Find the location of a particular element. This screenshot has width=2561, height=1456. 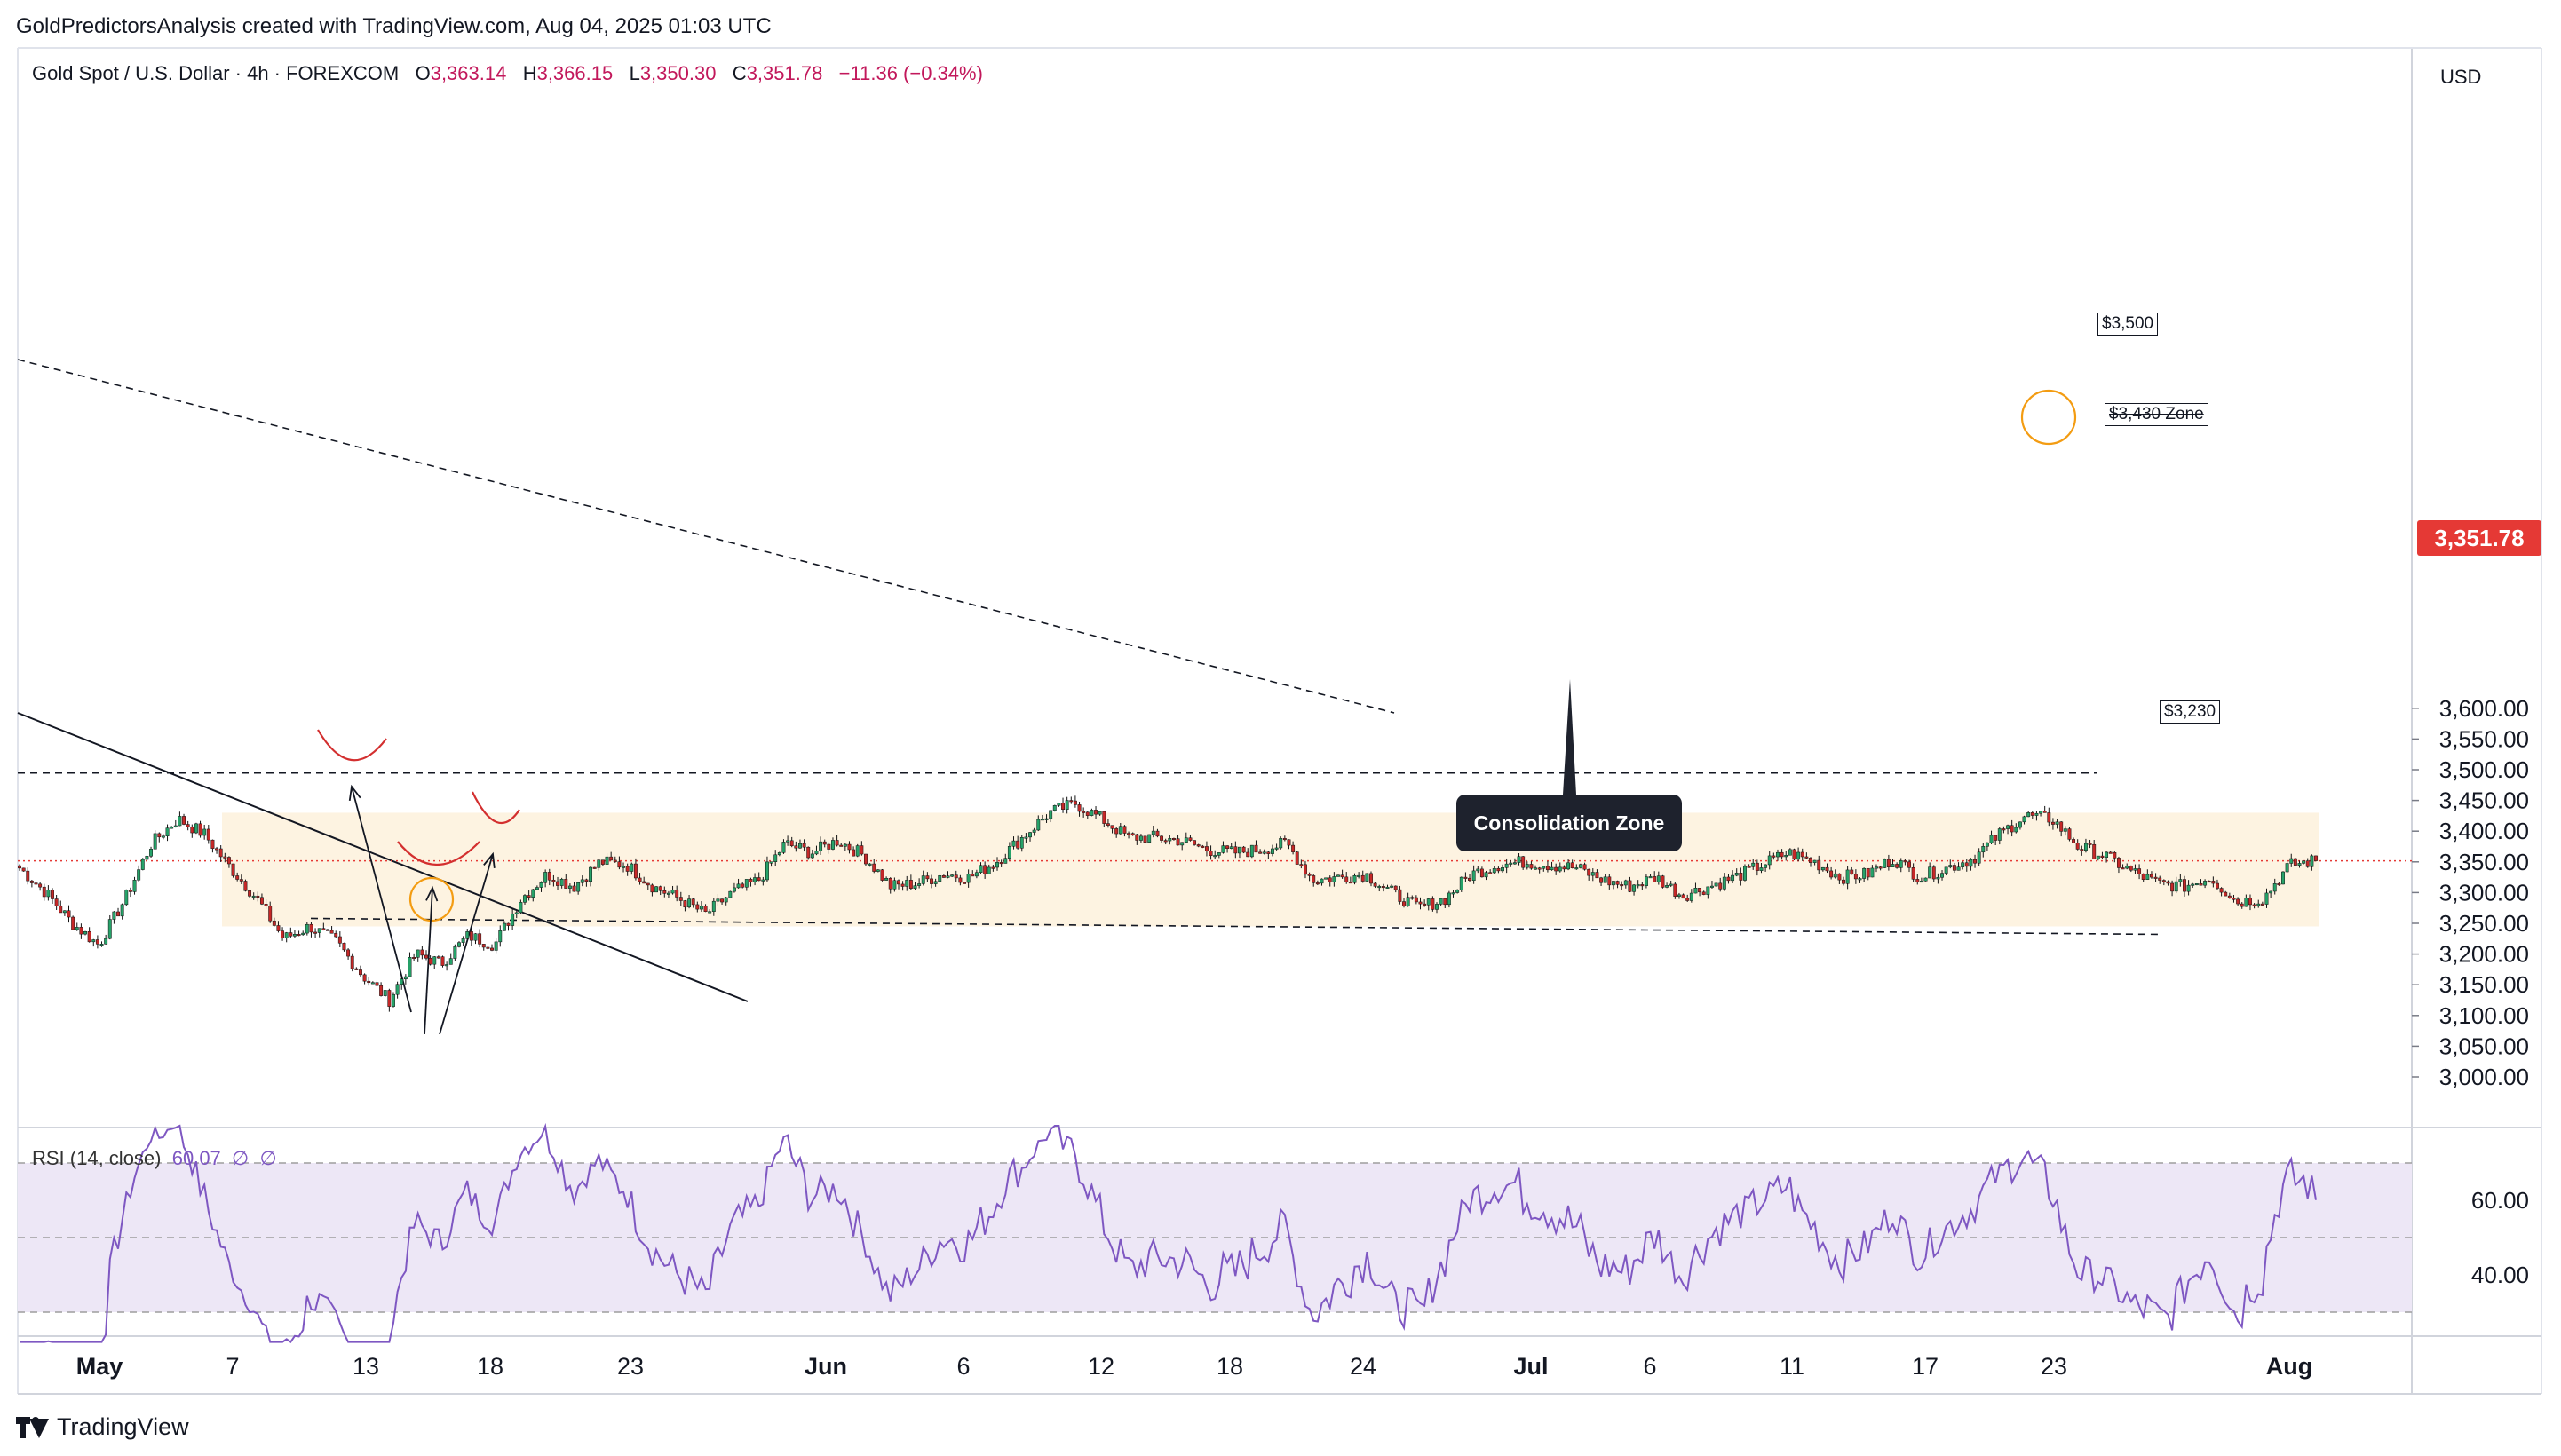

price-tick-label: 3,300.00 is located at coordinates (2484, 892).